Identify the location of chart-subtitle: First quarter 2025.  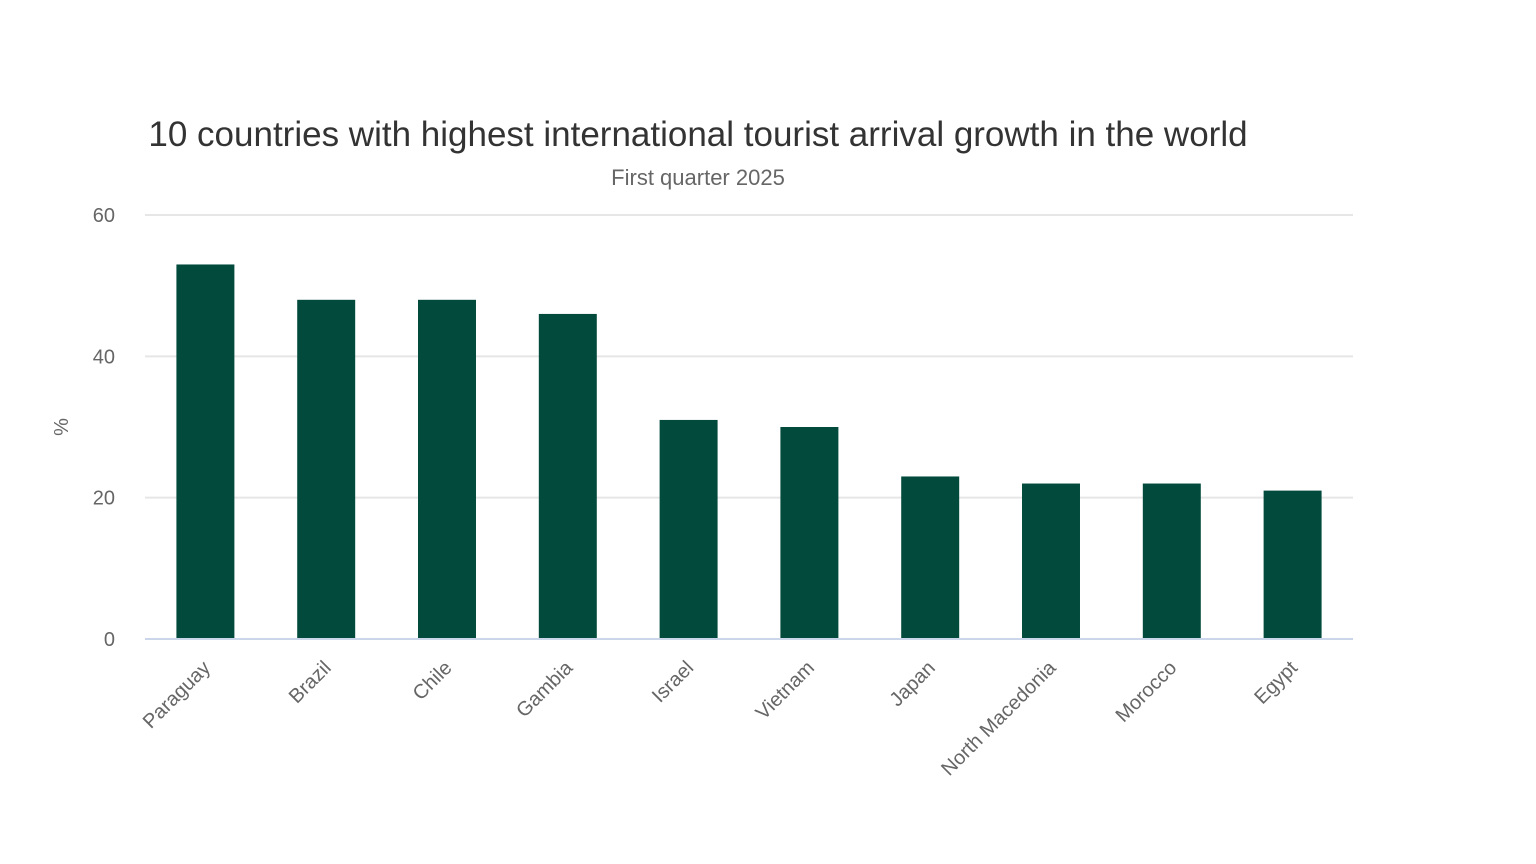
(698, 177).